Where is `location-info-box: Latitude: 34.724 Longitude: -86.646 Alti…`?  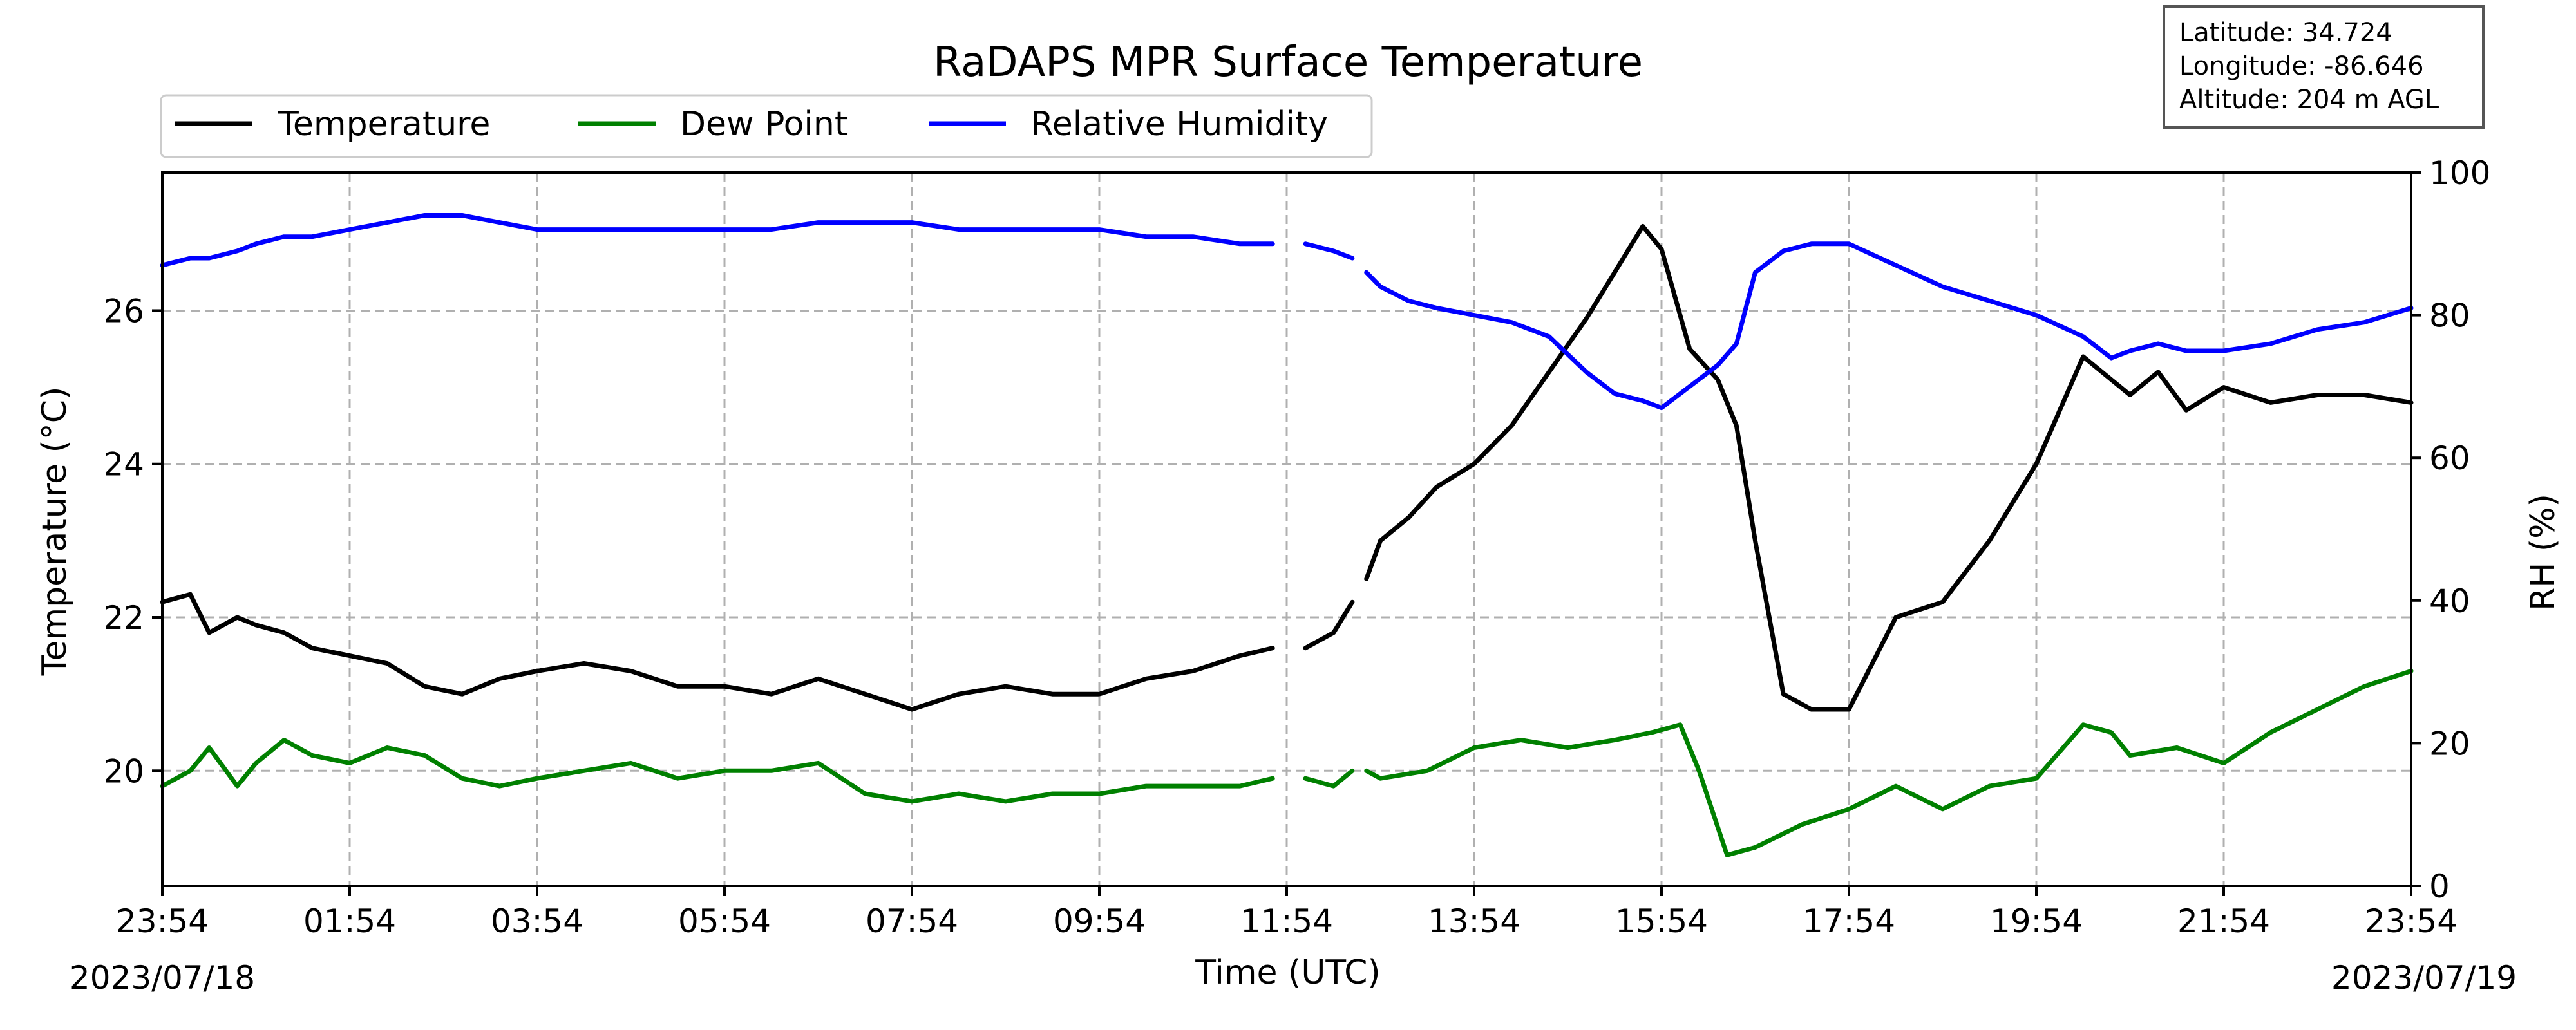 location-info-box: Latitude: 34.724 Longitude: -86.646 Alti… is located at coordinates (2324, 67).